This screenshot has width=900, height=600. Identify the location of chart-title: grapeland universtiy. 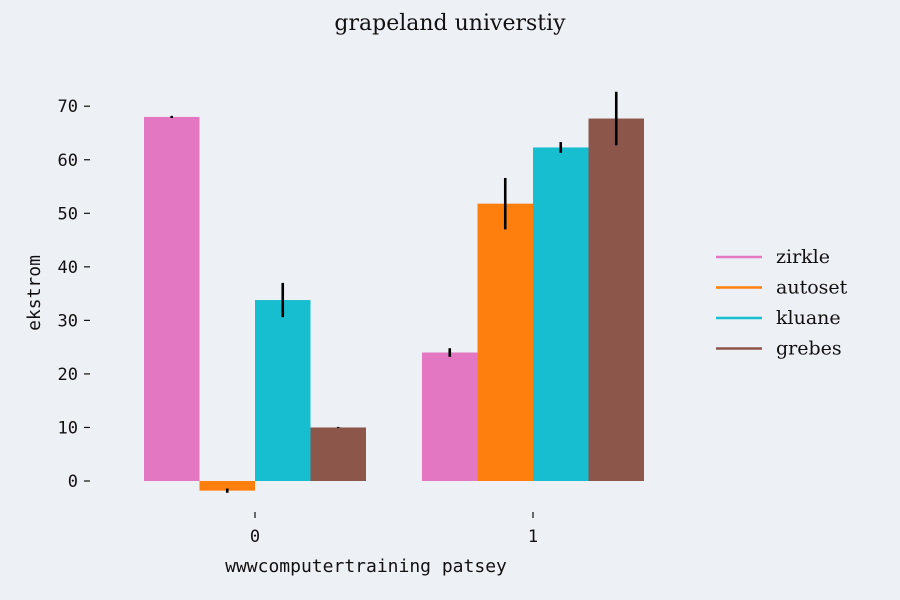
(450, 23).